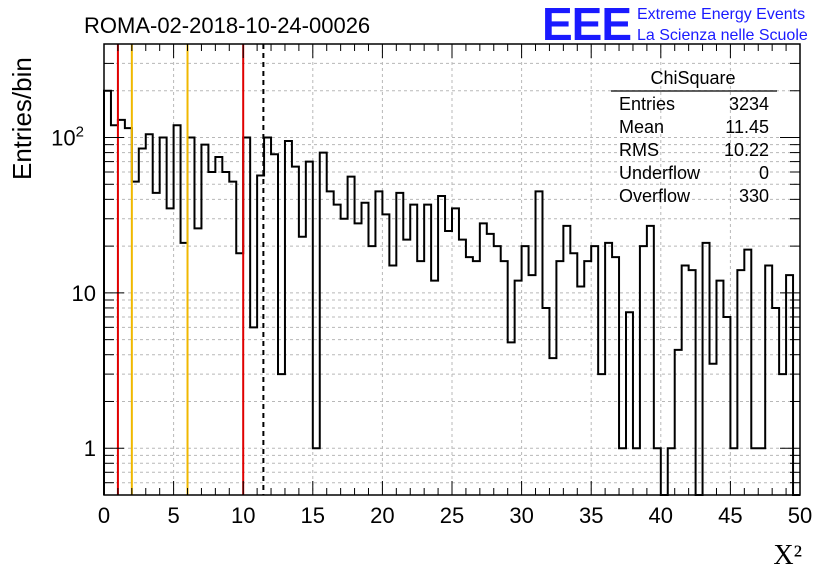  What do you see at coordinates (747, 127) in the screenshot?
I see `stats-value-mean: 11.45` at bounding box center [747, 127].